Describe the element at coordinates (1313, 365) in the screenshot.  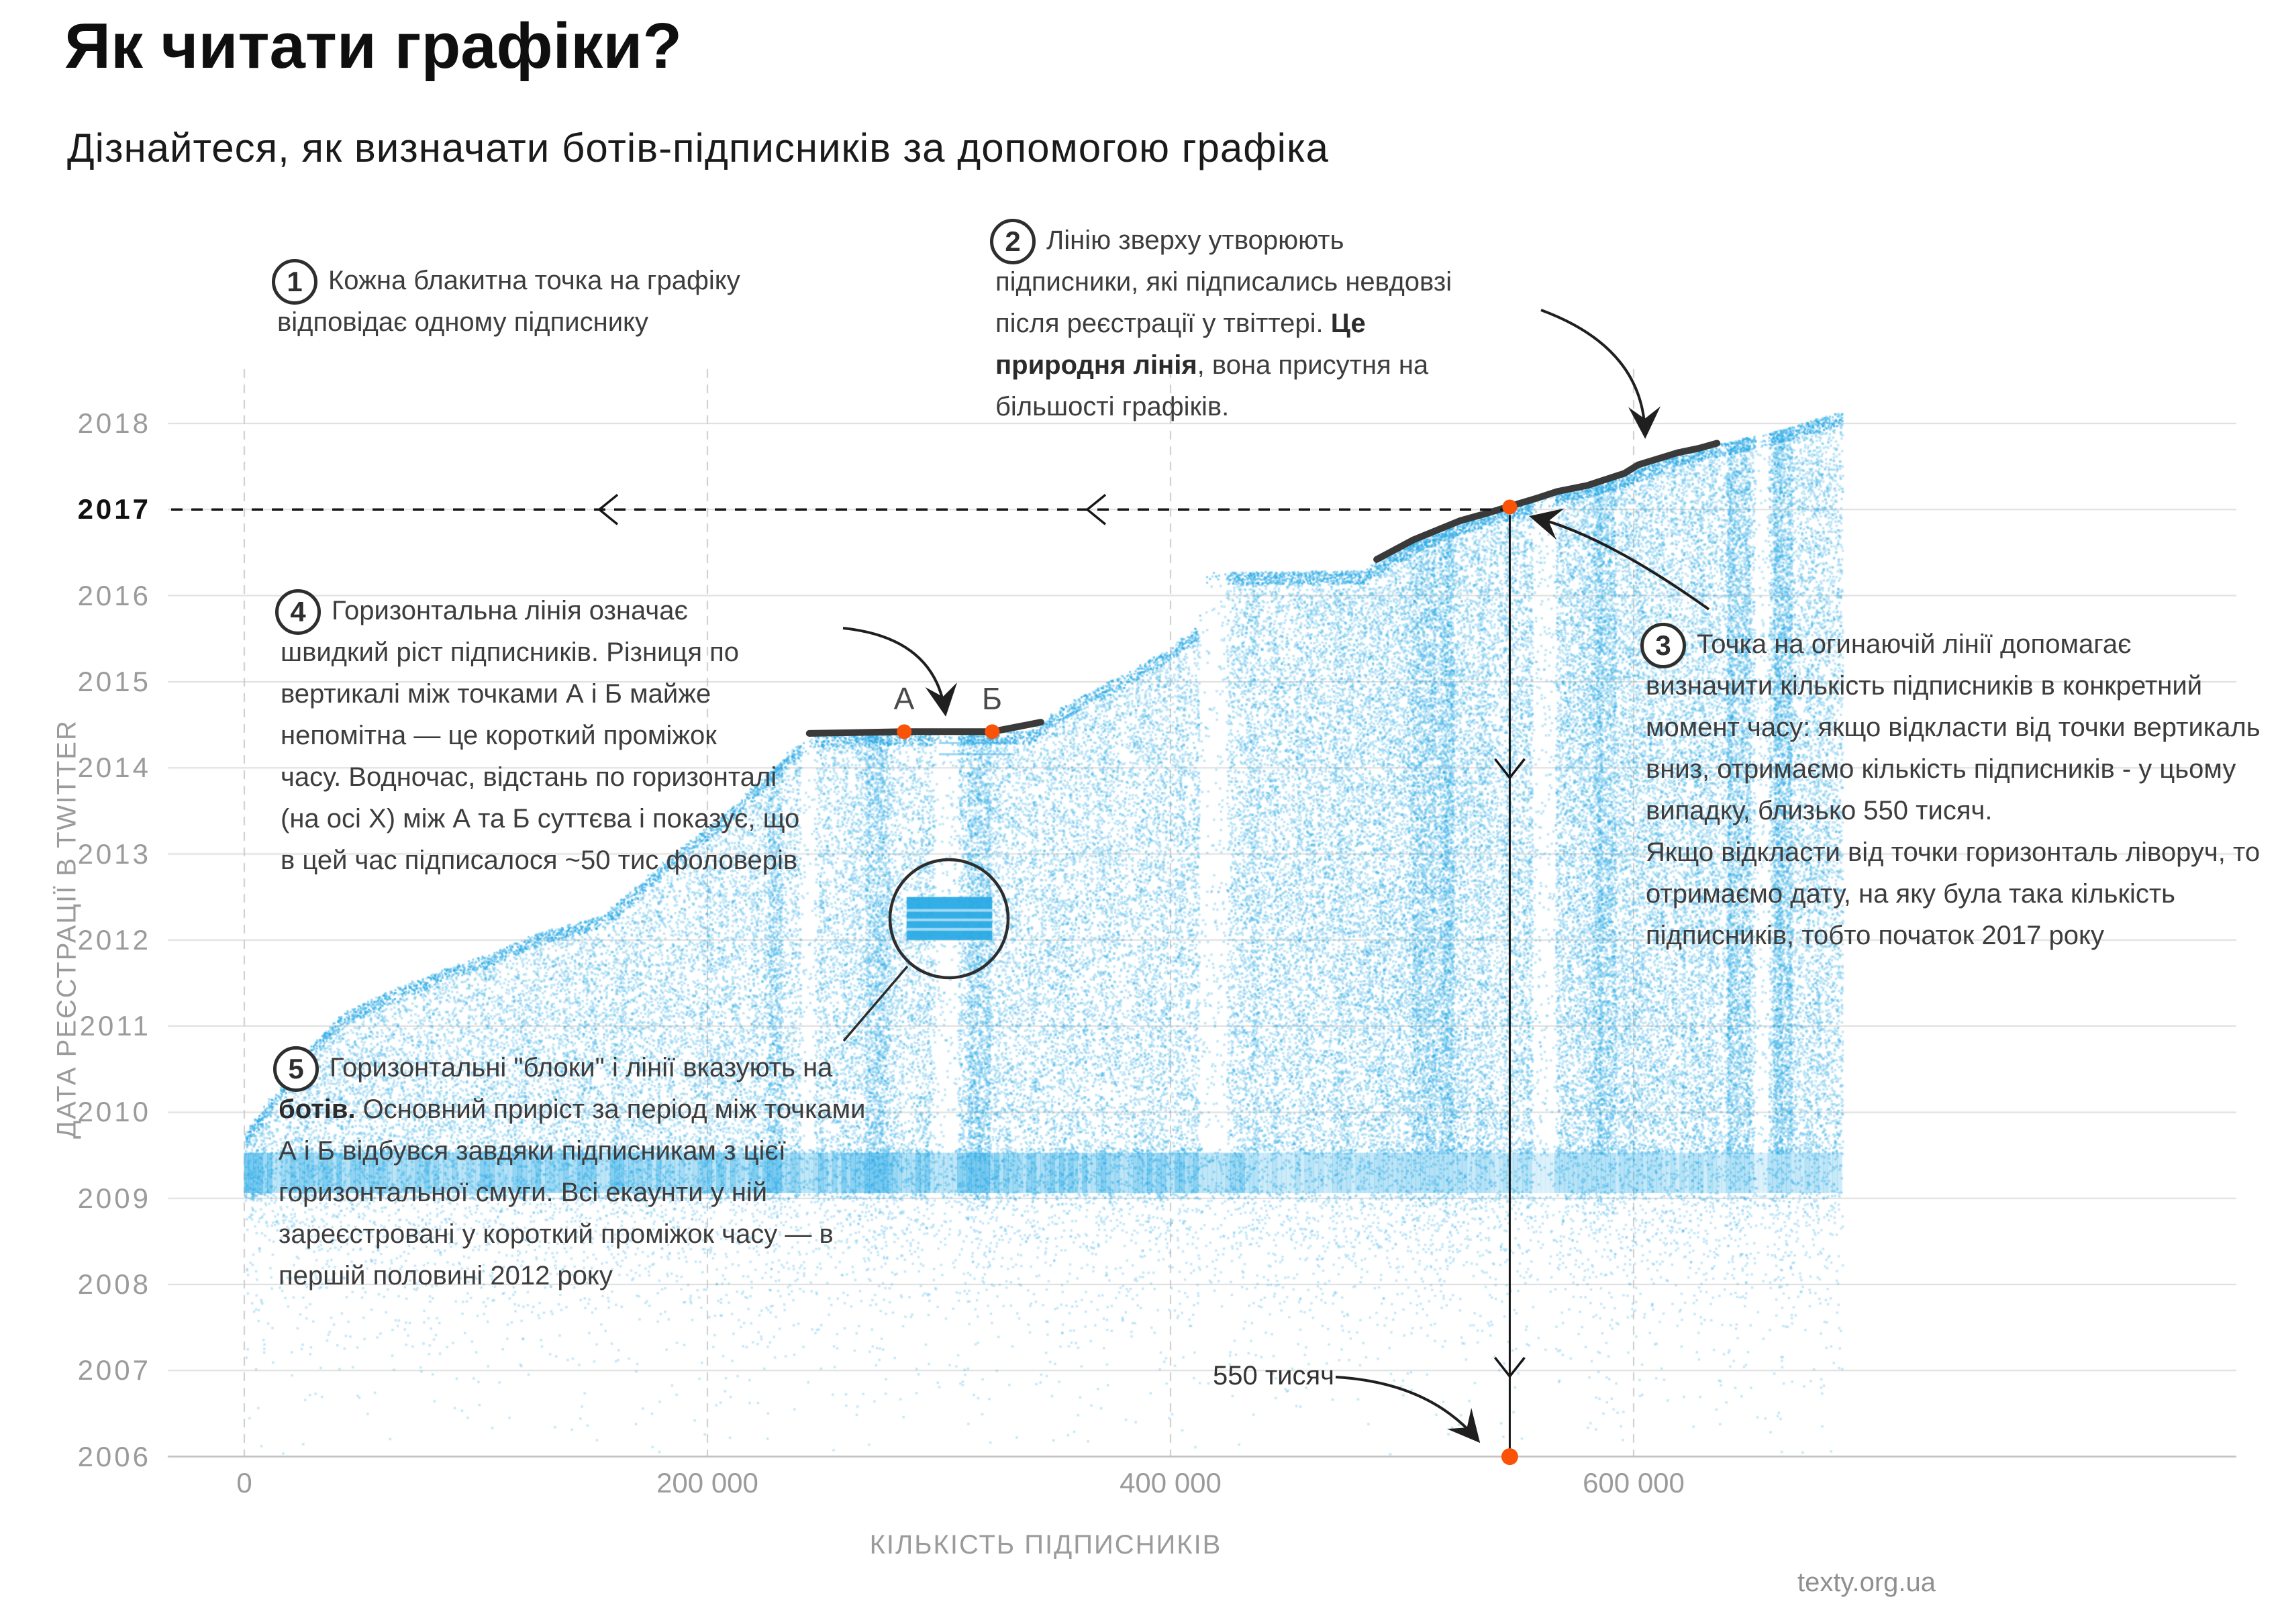
I see `annotation-text: , вона присутня на` at that location.